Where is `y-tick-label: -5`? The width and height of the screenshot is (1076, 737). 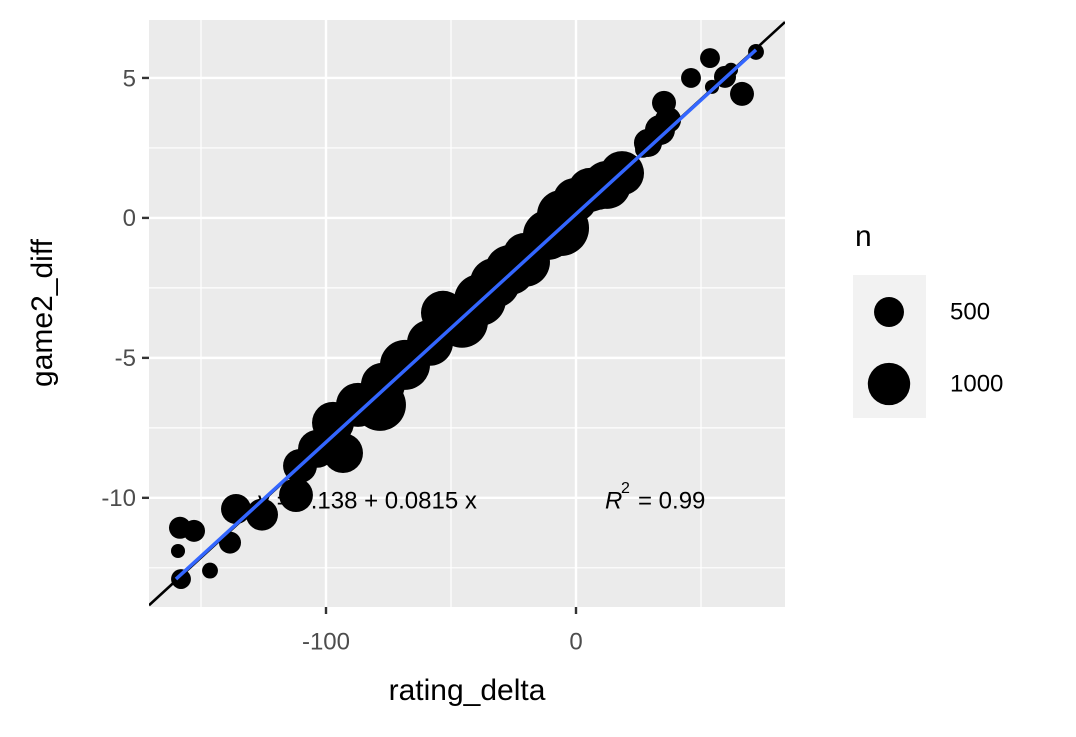 y-tick-label: -5 is located at coordinates (125, 358).